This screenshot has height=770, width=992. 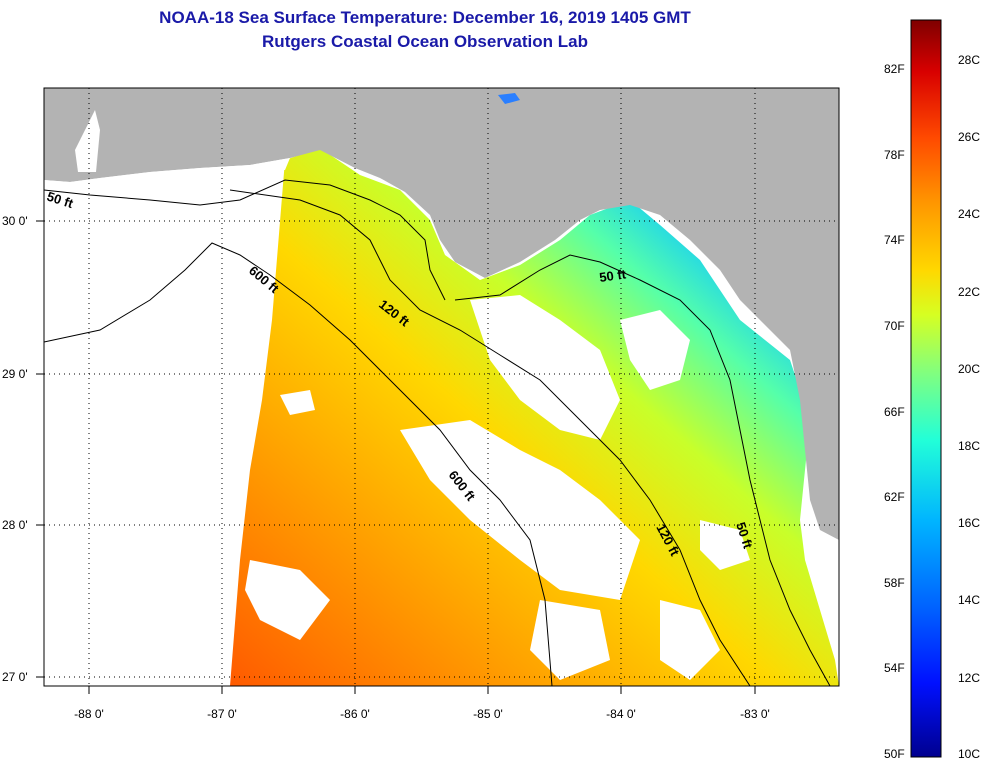 What do you see at coordinates (969, 292) in the screenshot?
I see `cb-c-label: 22C` at bounding box center [969, 292].